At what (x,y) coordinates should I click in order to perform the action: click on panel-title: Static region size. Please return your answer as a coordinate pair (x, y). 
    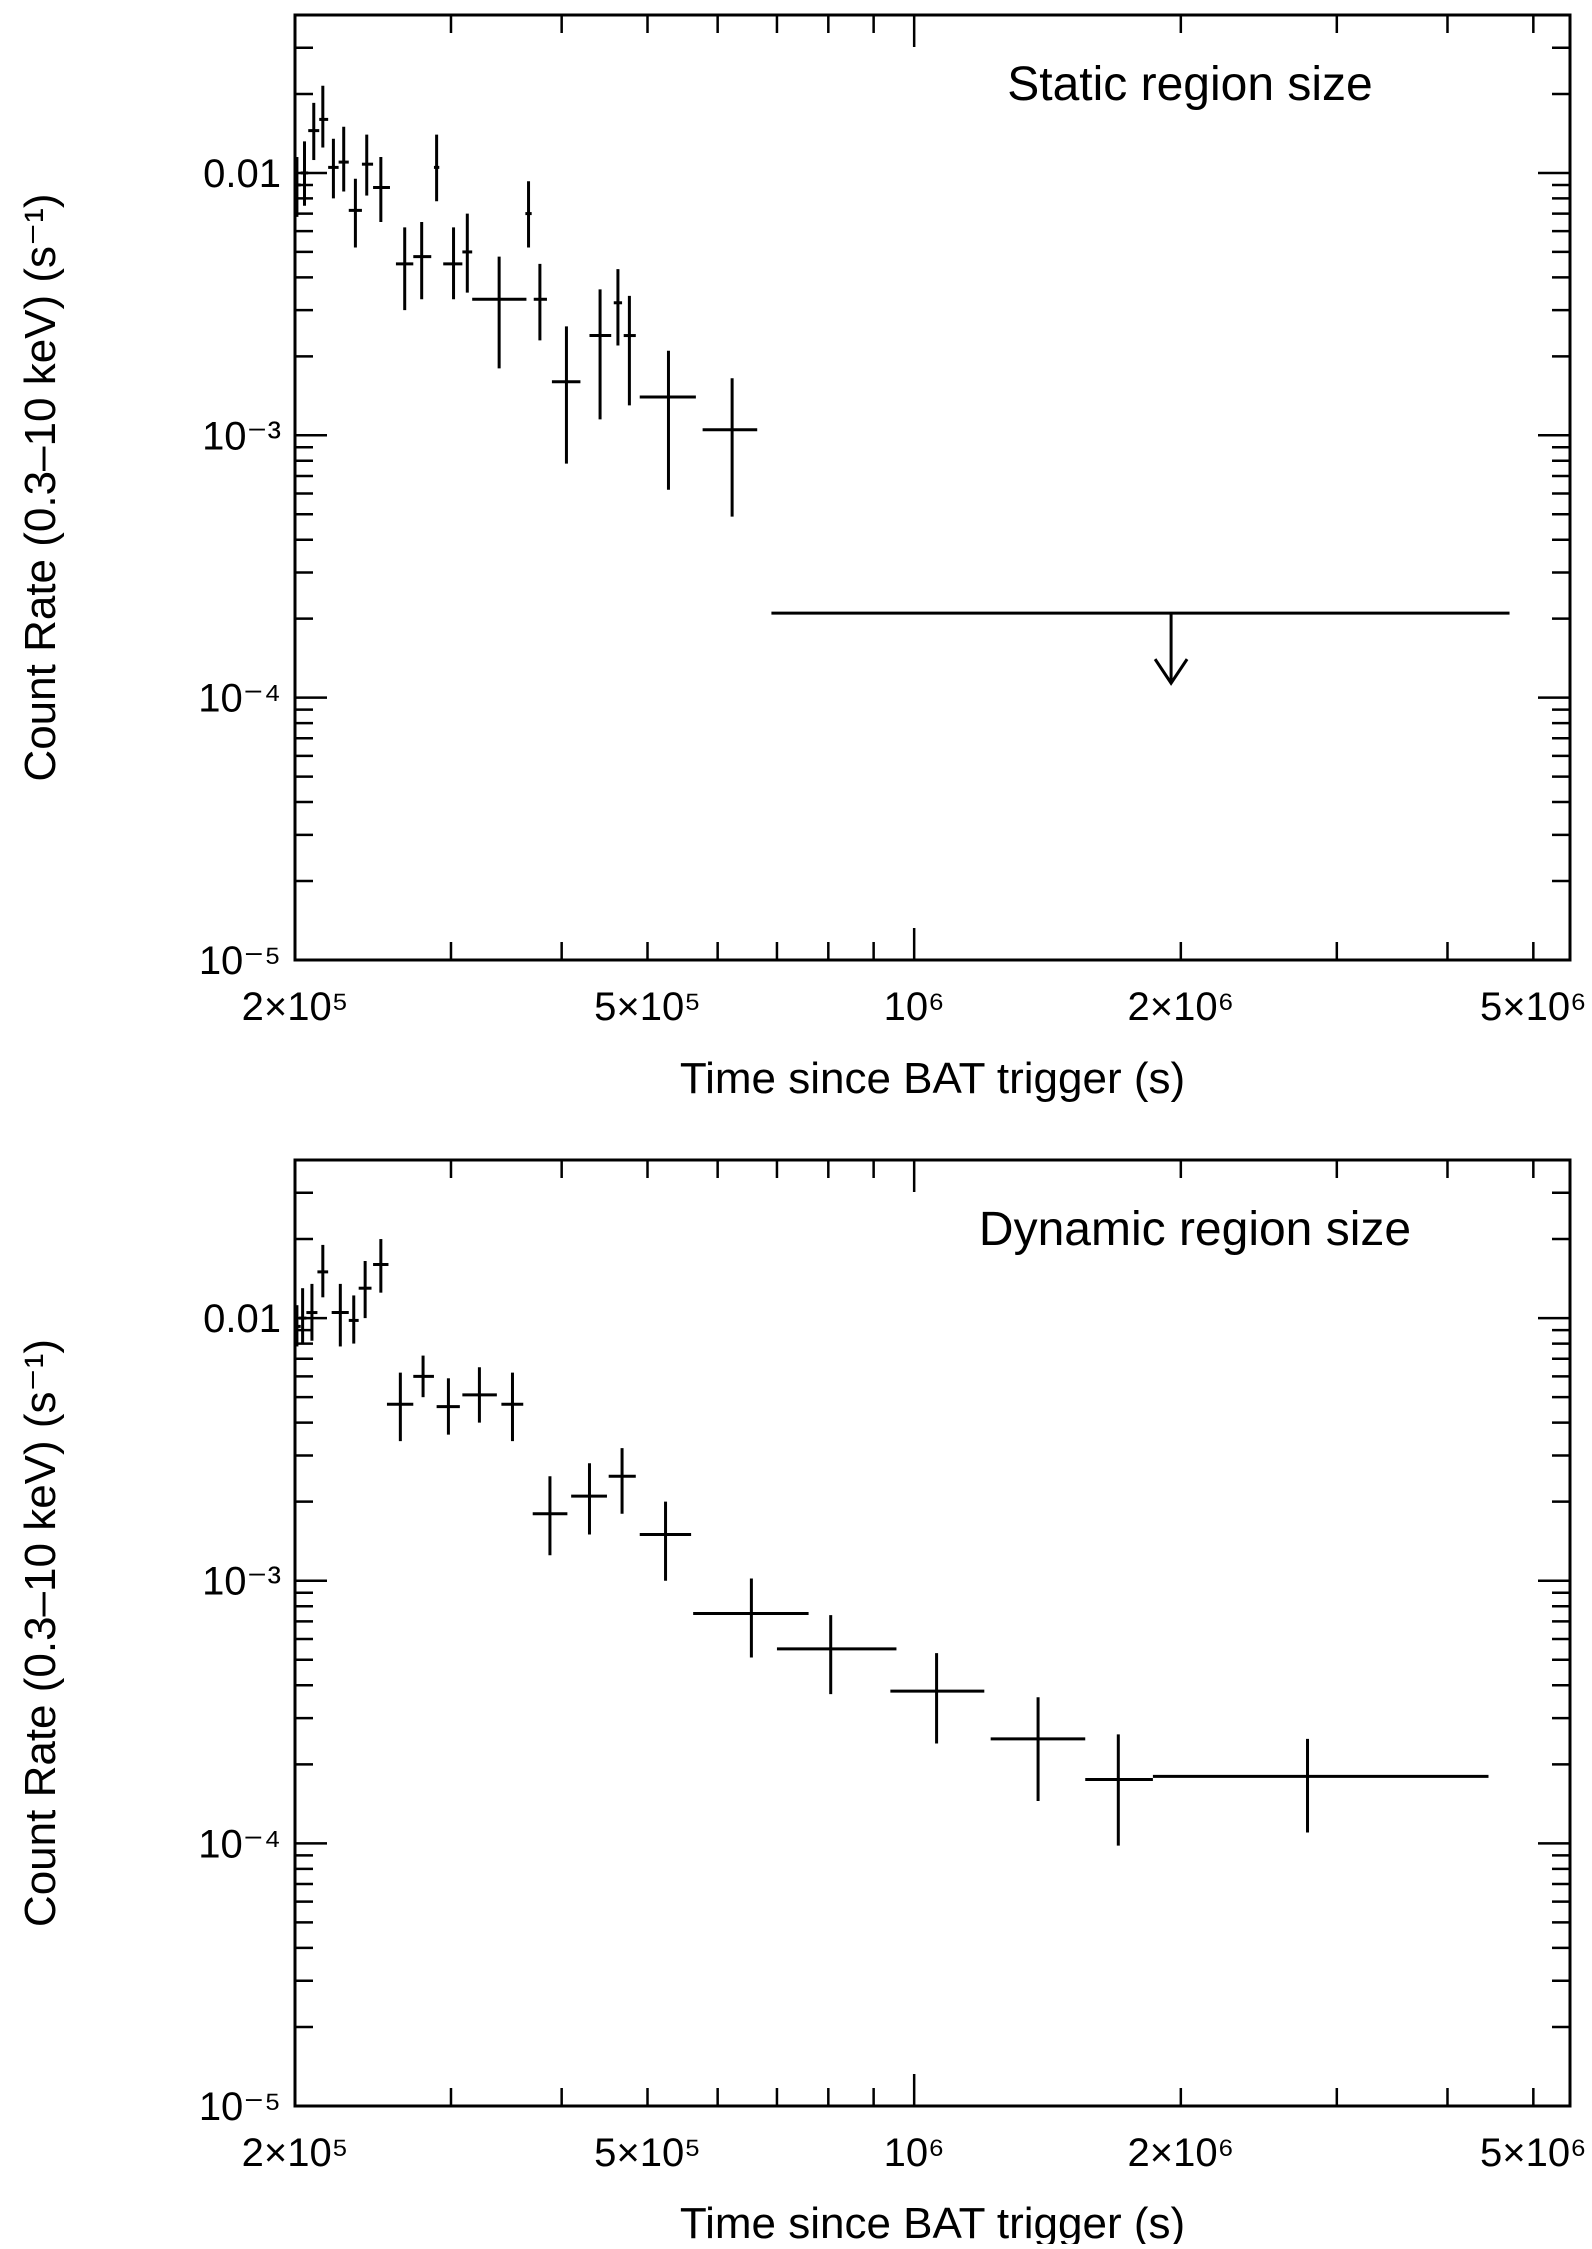
    Looking at the image, I should click on (1190, 84).